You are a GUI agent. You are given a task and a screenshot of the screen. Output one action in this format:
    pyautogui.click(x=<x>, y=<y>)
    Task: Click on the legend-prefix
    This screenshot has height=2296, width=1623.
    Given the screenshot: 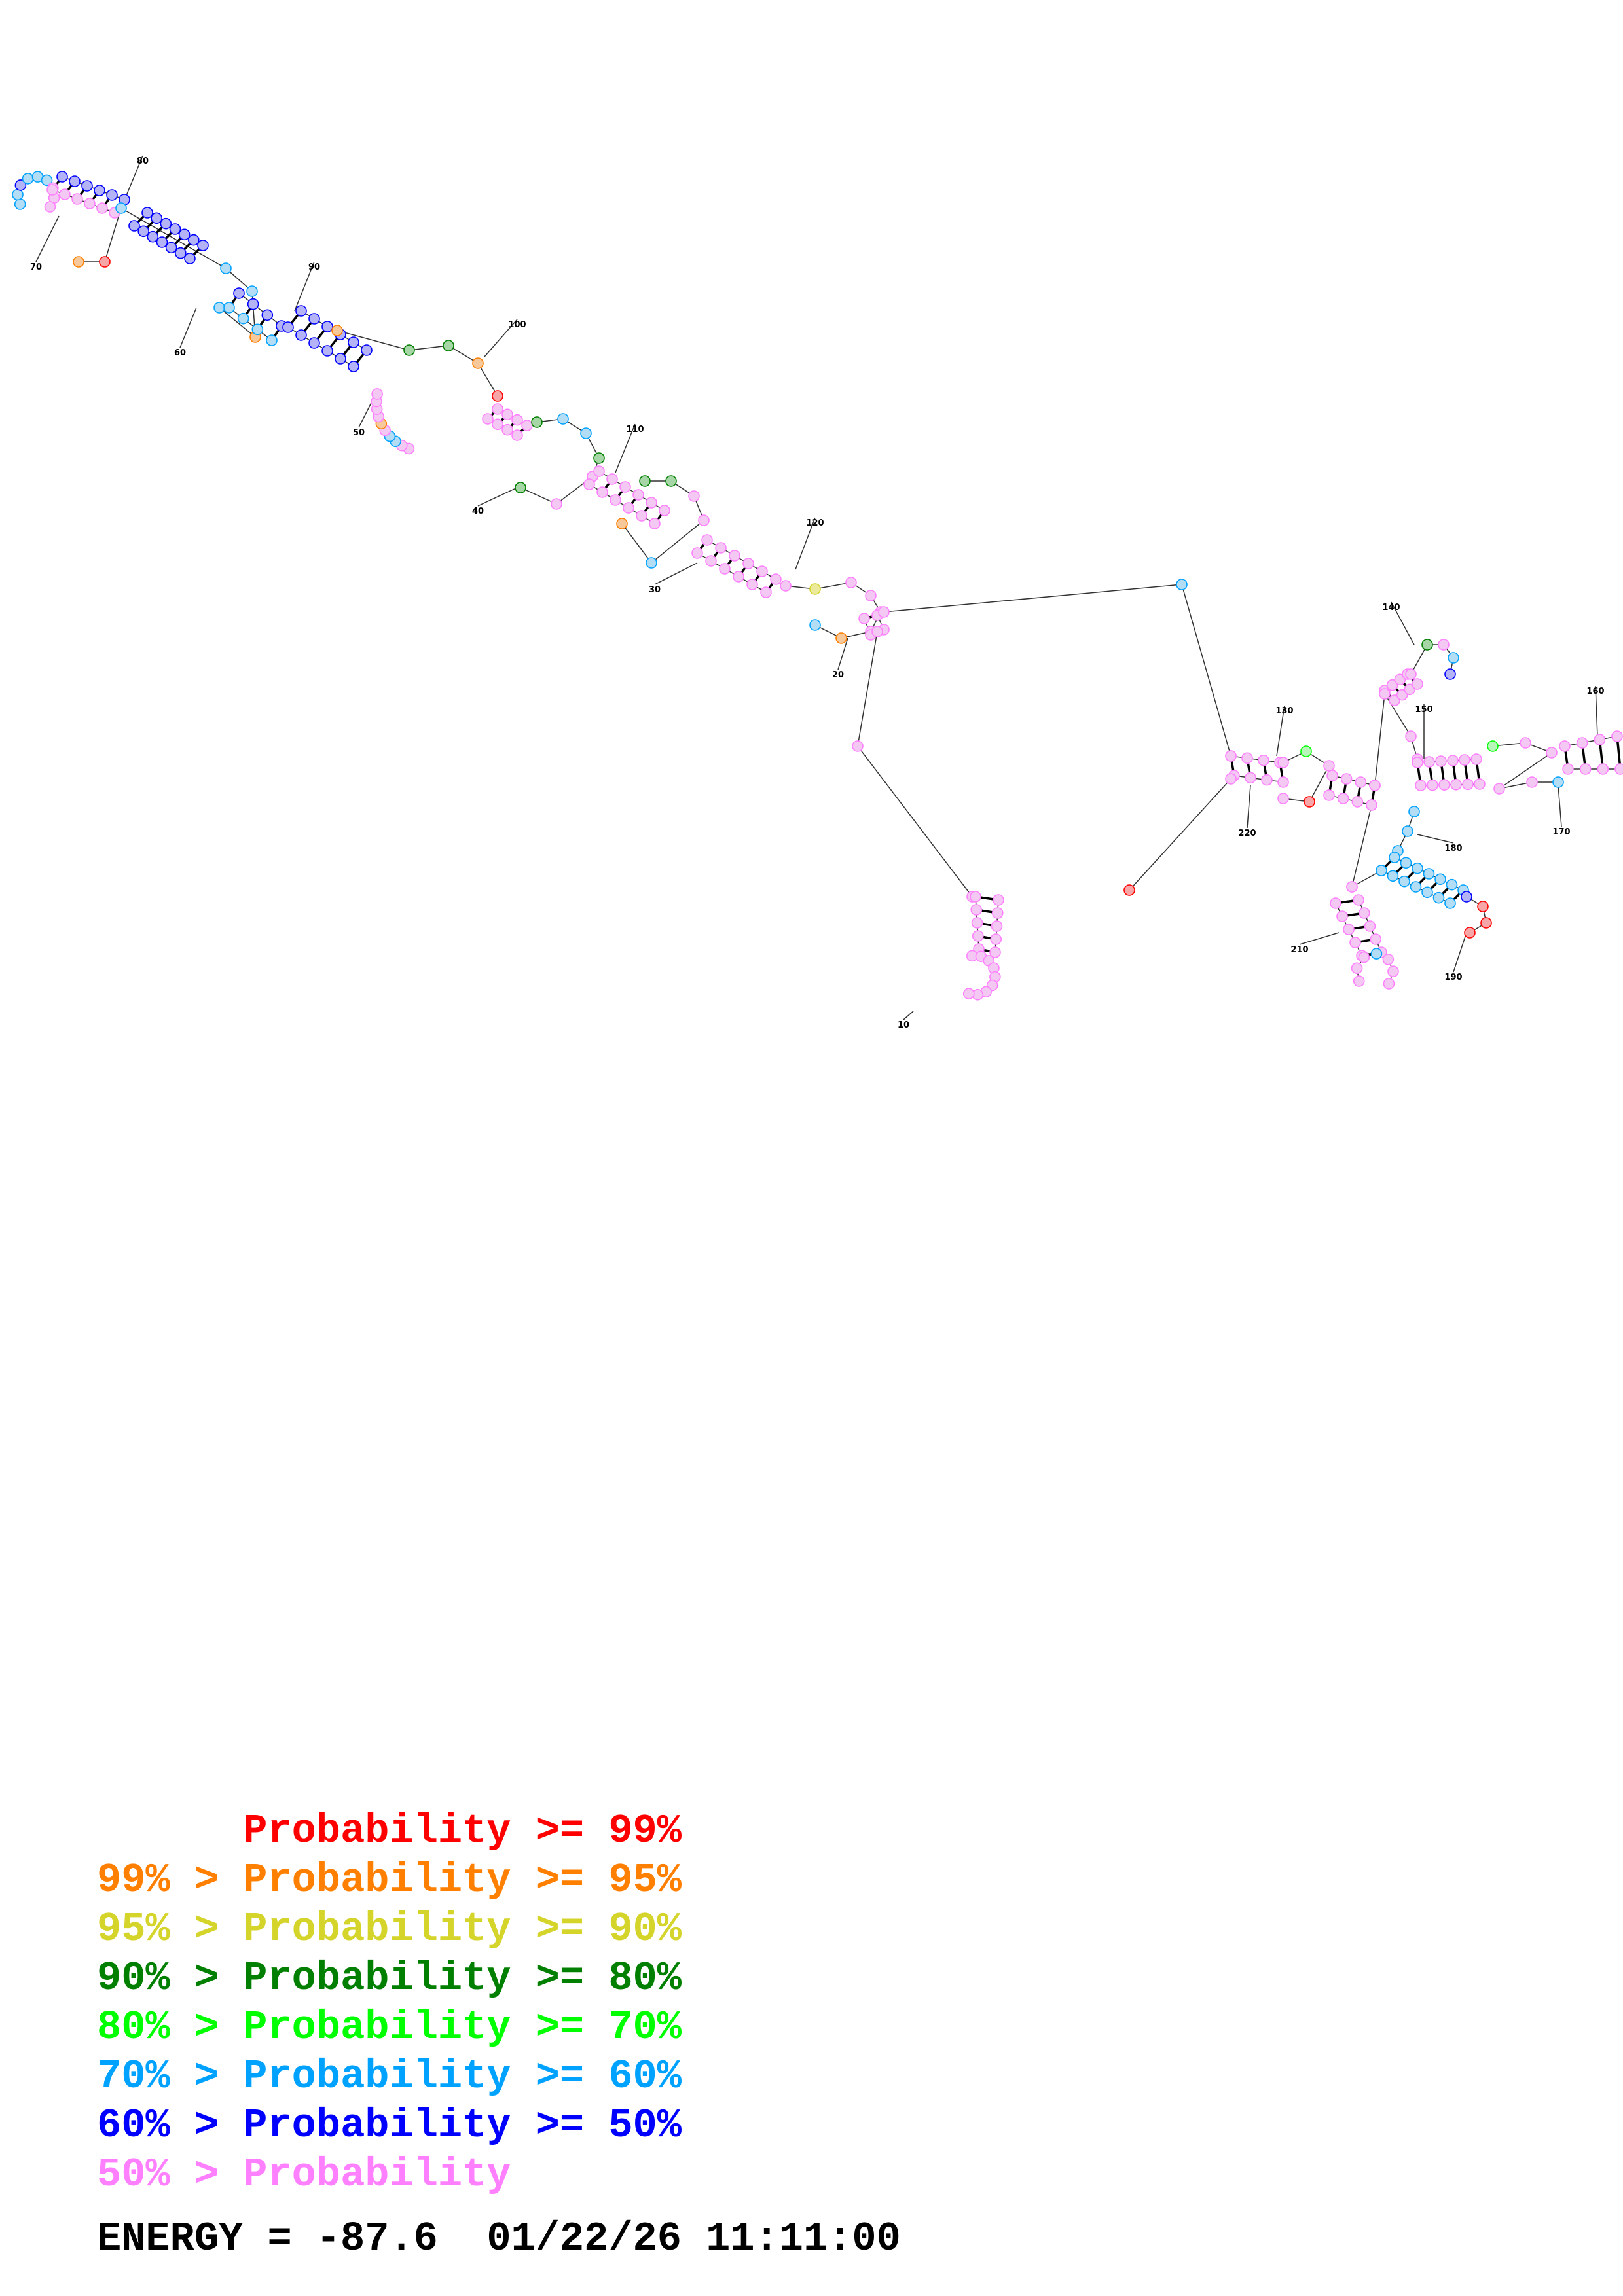 What is the action you would take?
    pyautogui.click(x=170, y=1831)
    